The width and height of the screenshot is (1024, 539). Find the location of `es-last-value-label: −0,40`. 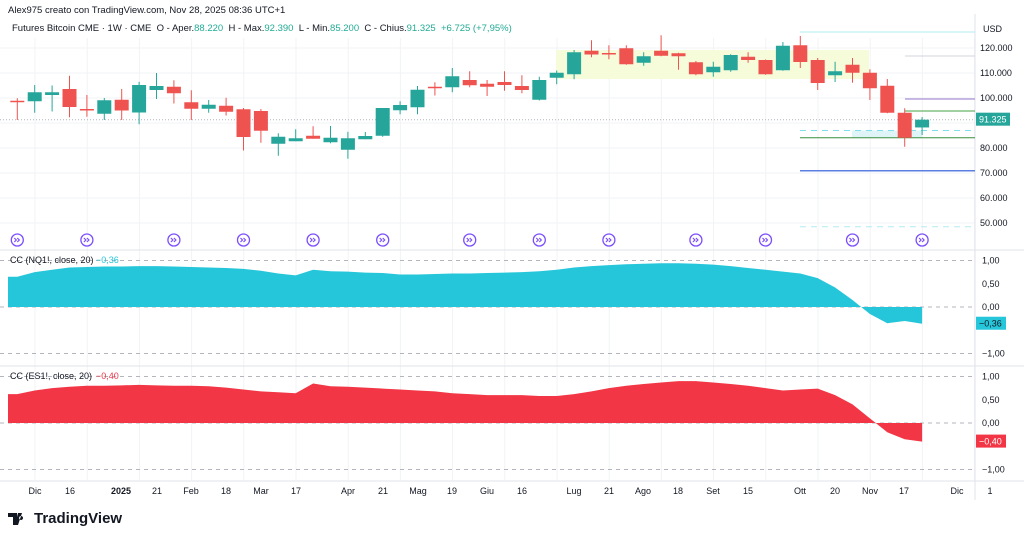

es-last-value-label: −0,40 is located at coordinates (990, 442).